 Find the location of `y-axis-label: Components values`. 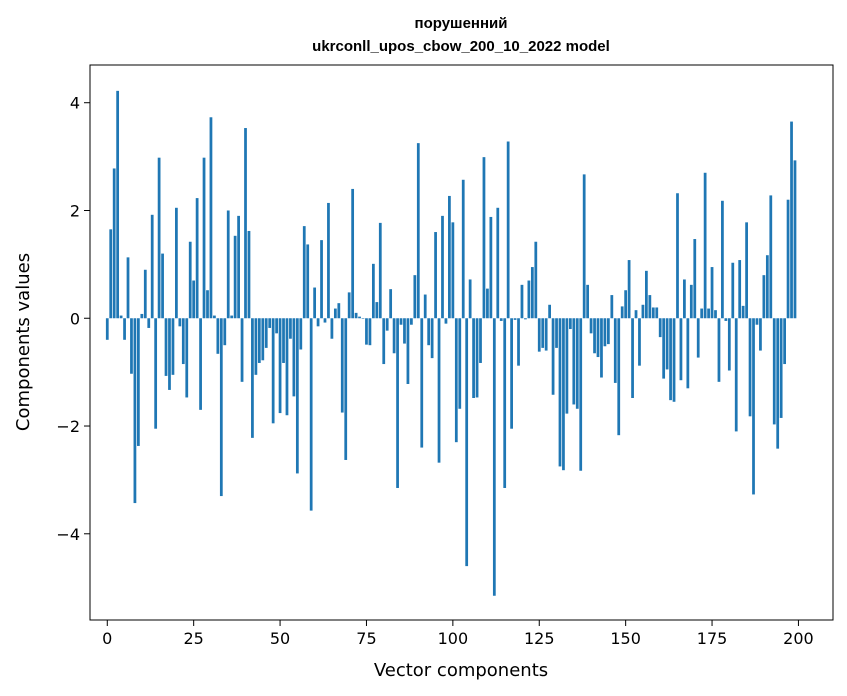

y-axis-label: Components values is located at coordinates (23, 342).